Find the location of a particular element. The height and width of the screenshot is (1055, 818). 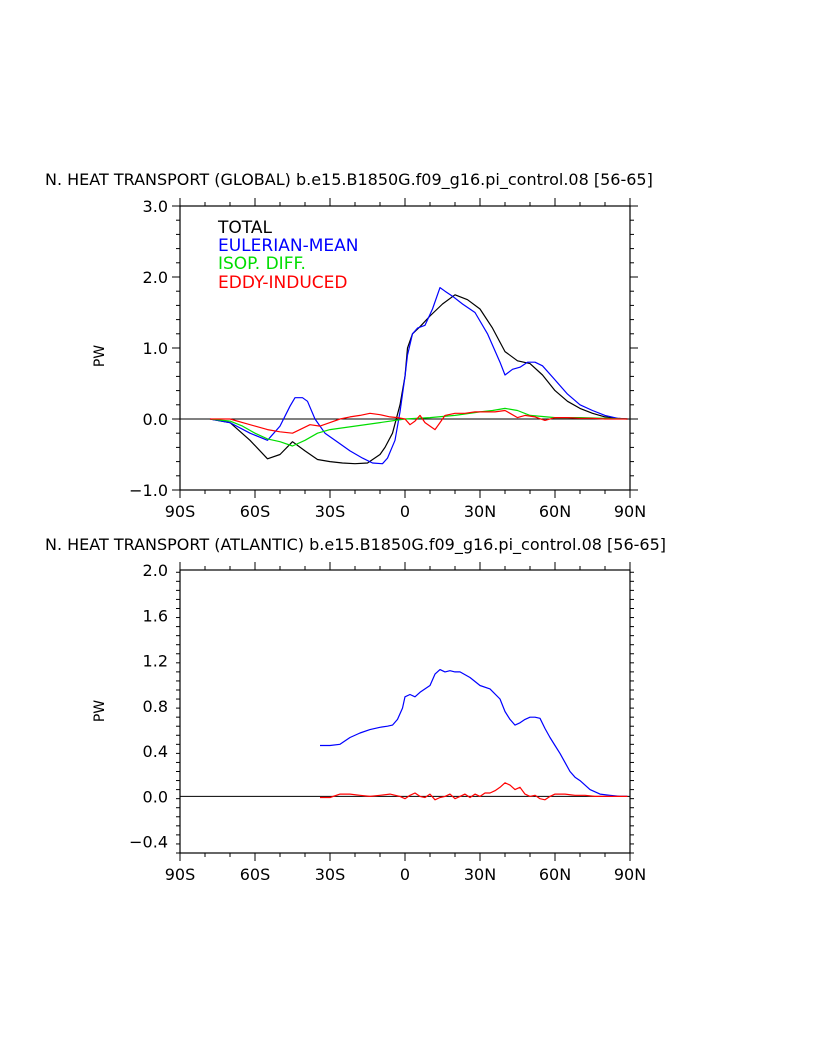

atlantic-y-tick-label: 1.2 is located at coordinates (155, 661).